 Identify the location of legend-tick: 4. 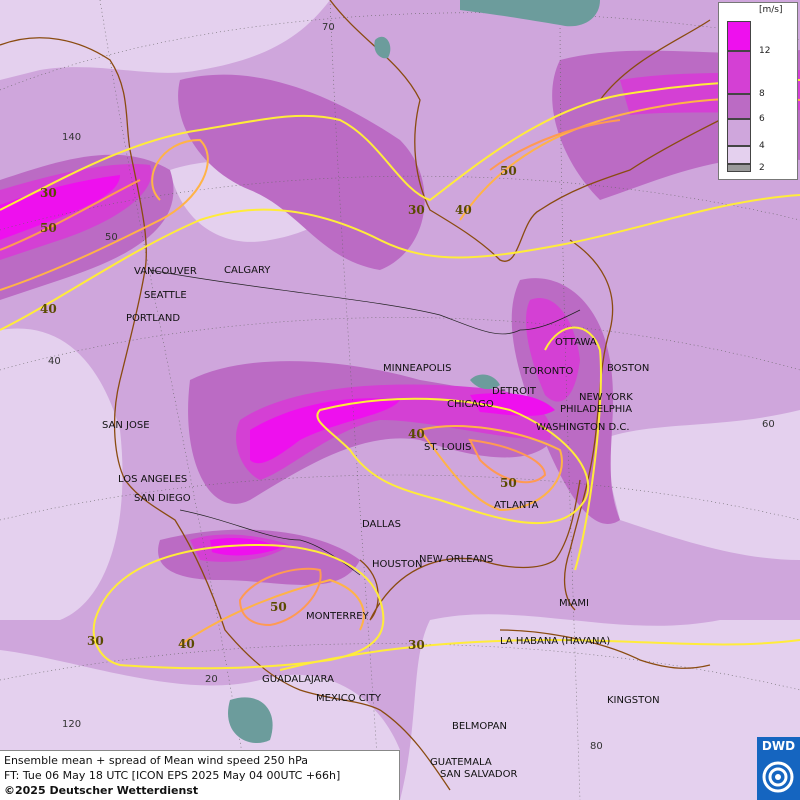
(762, 146).